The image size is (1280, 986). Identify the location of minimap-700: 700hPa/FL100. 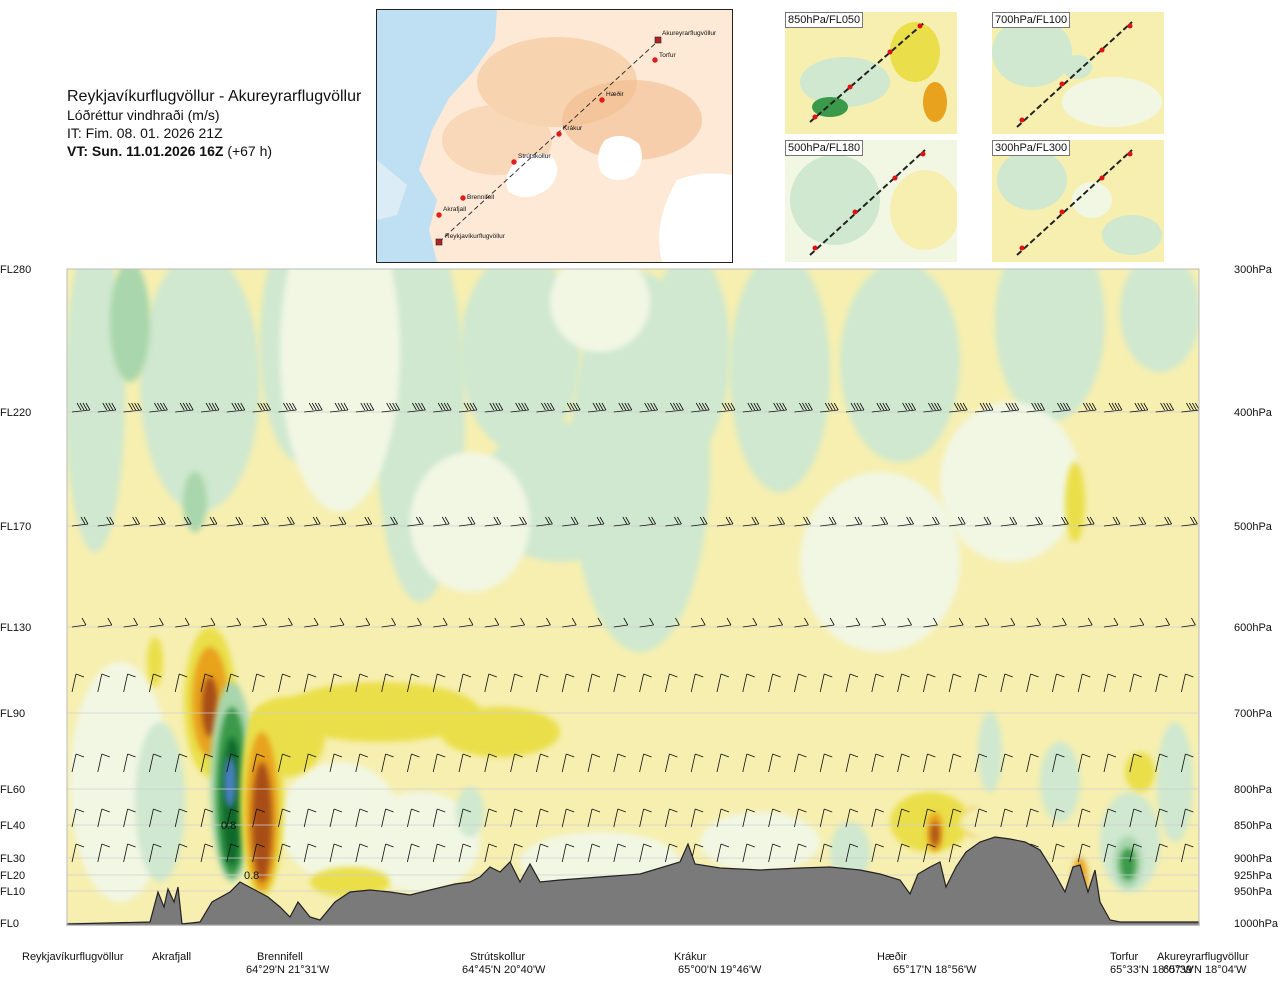
(1078, 73).